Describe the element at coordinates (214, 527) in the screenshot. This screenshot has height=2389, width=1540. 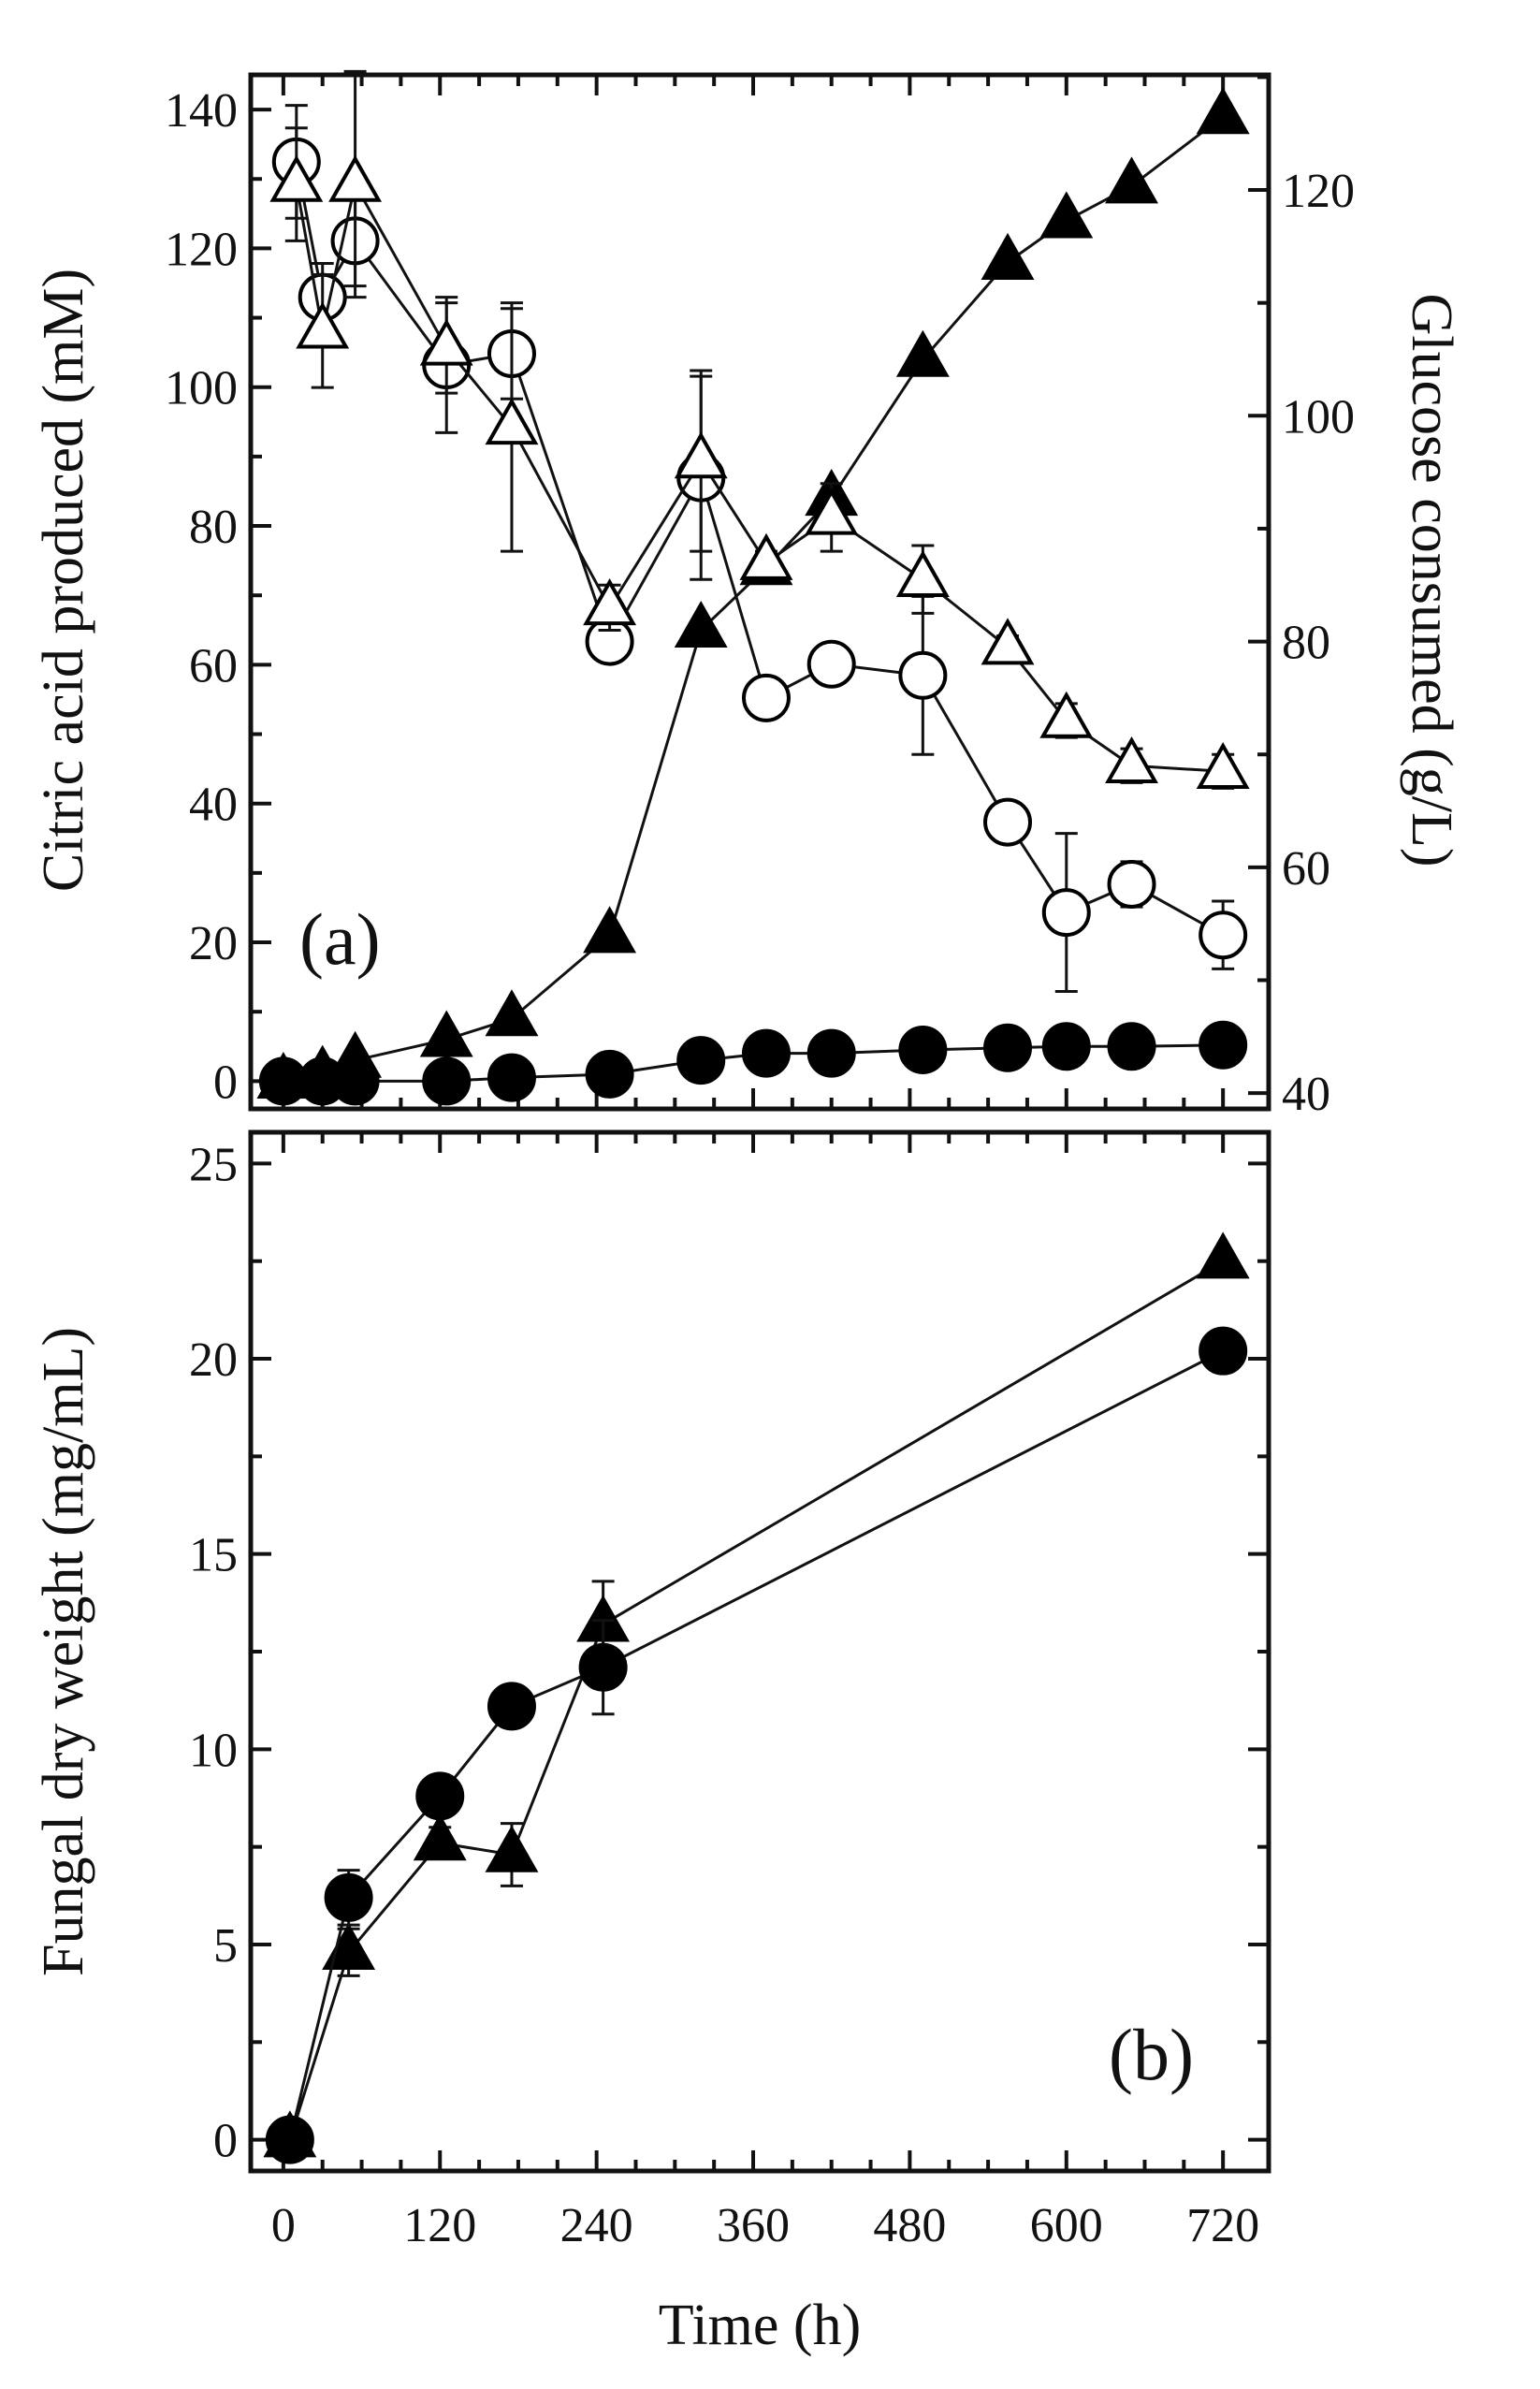
I see `citric-acid-ytick-label: 80` at that location.